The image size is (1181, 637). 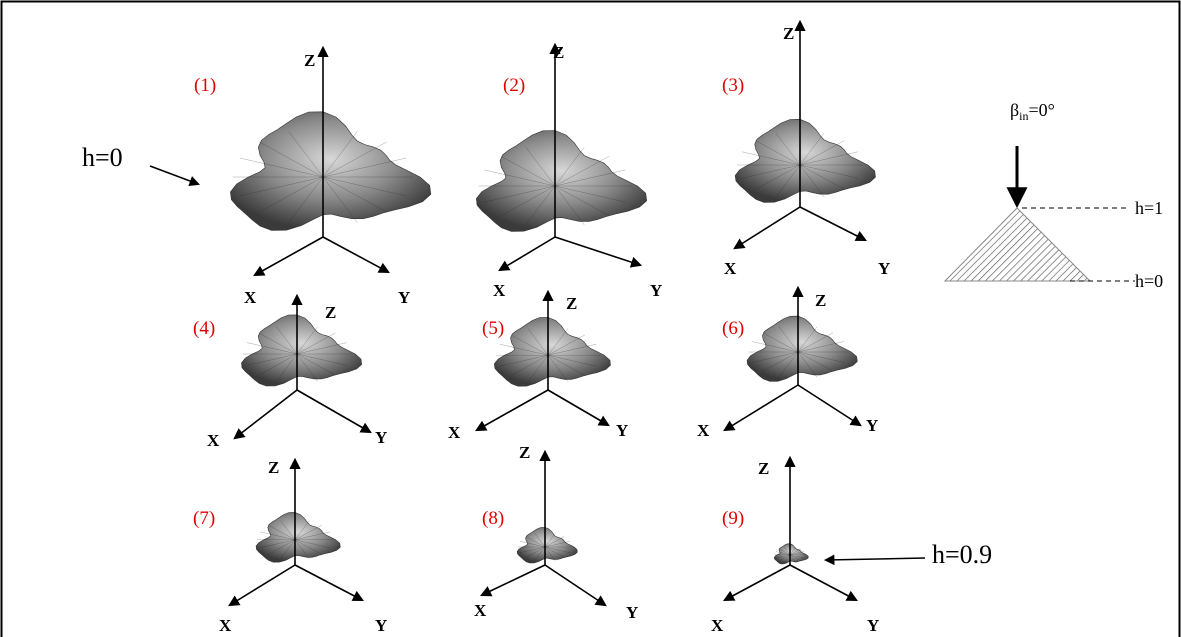 I want to click on panel-label: (3), so click(x=733, y=85).